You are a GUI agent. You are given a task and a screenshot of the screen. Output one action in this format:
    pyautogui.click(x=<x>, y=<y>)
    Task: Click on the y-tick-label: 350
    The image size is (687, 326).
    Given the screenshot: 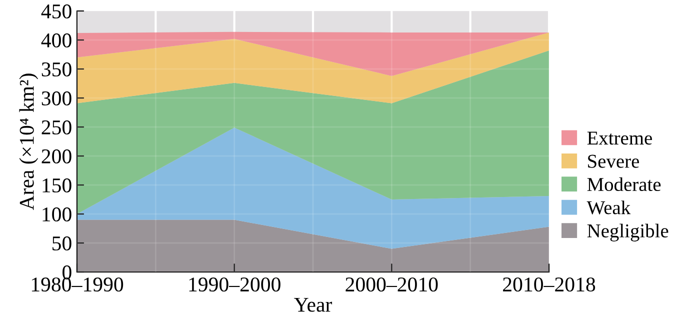 What is the action you would take?
    pyautogui.click(x=57, y=69)
    